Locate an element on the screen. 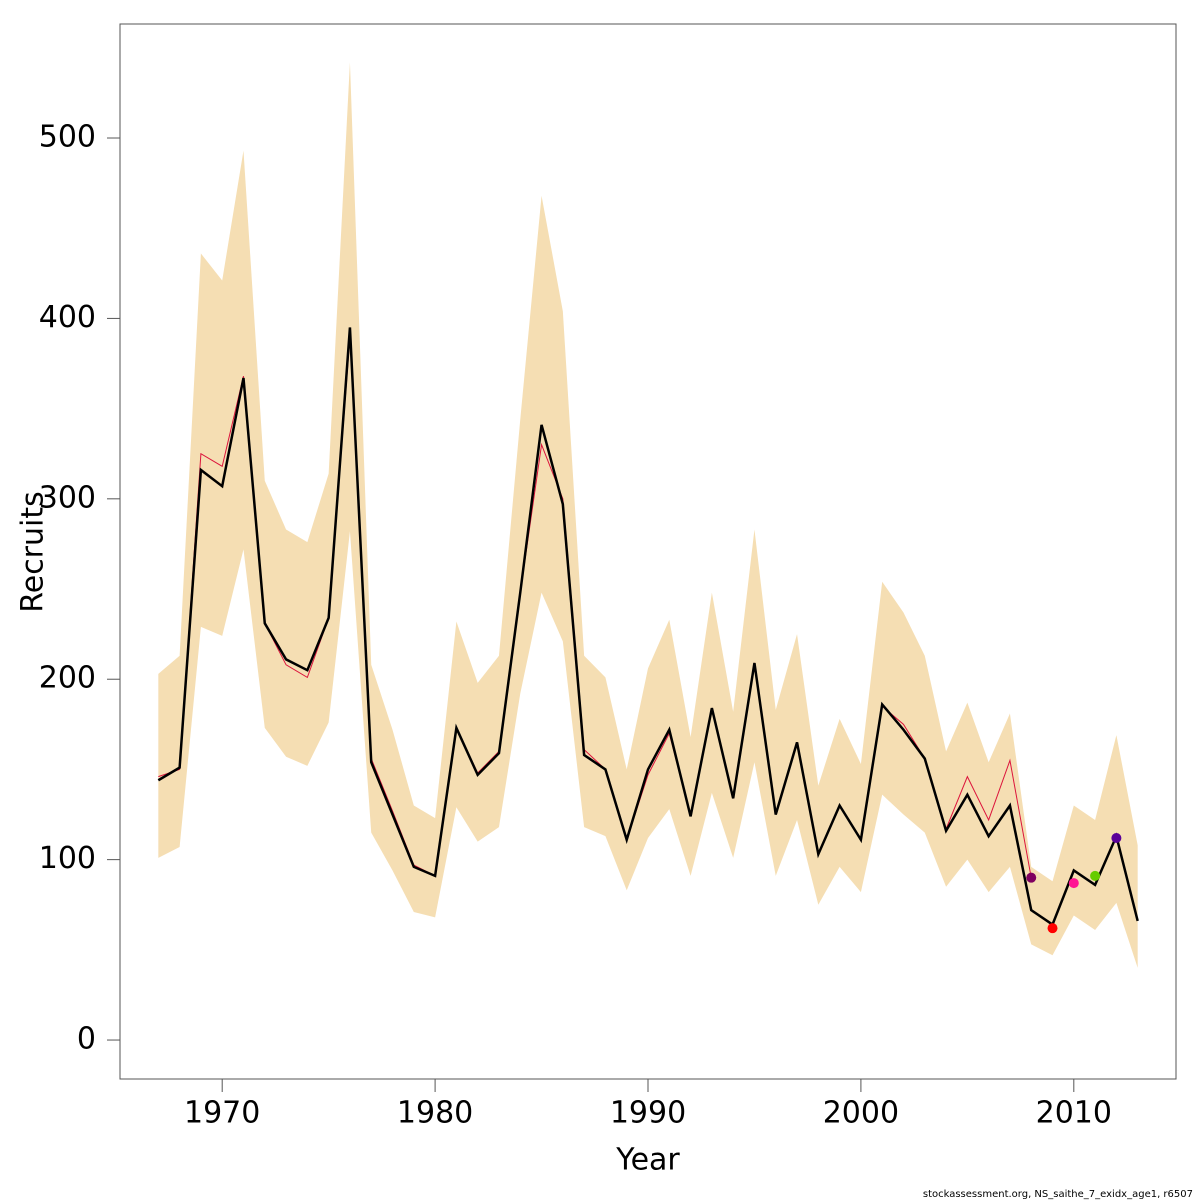  x-axis-title: Year is located at coordinates (647, 1160).